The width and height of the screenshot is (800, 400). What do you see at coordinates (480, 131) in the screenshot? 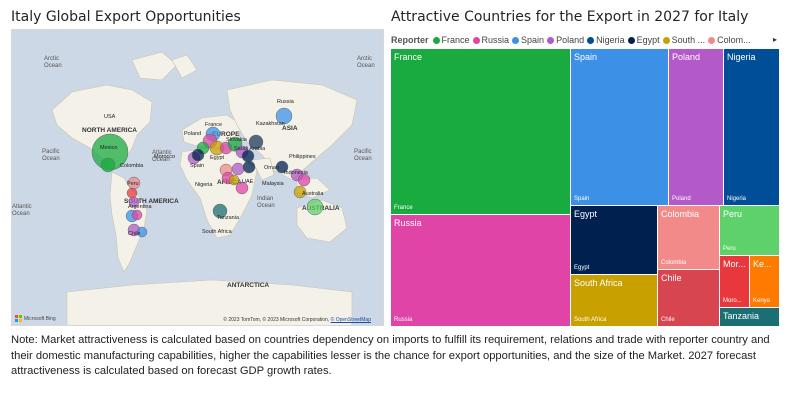
I see `treemap-tile-france: France France` at bounding box center [480, 131].